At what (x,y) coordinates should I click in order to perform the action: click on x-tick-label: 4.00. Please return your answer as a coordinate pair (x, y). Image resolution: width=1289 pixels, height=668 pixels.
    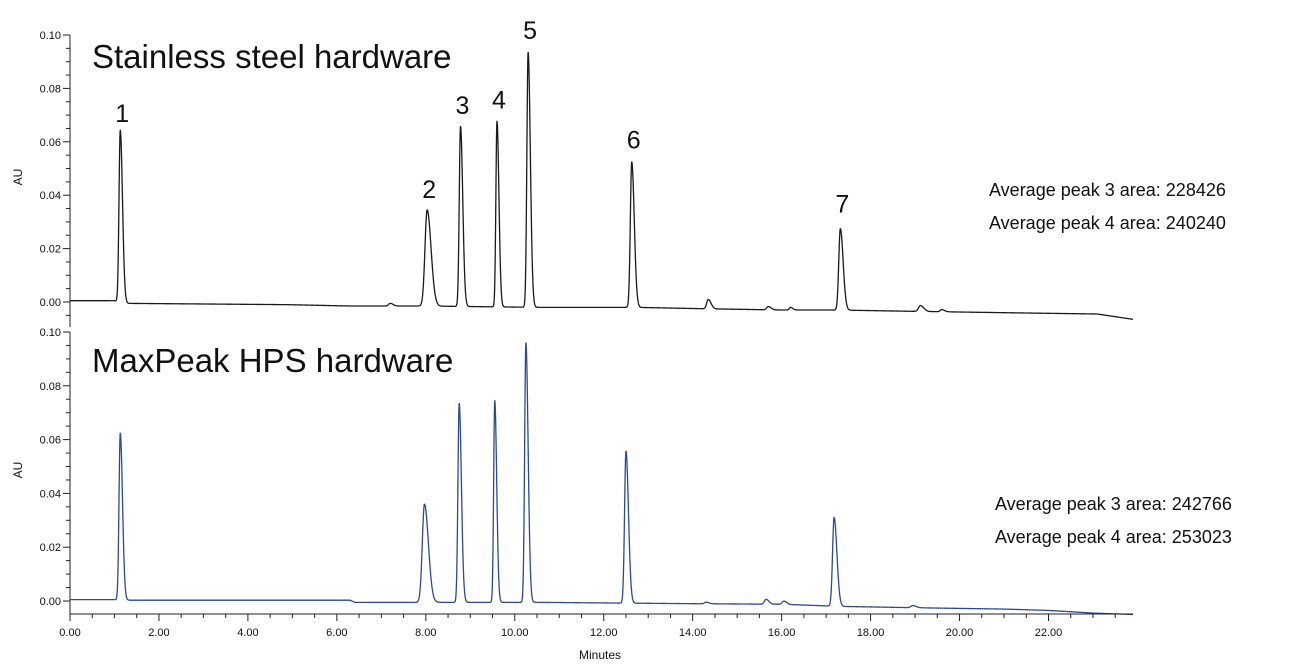
    Looking at the image, I should click on (247, 633).